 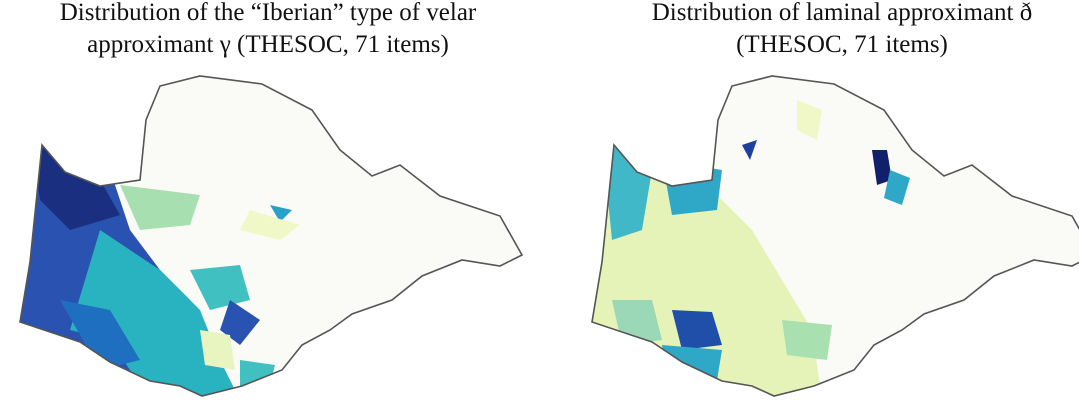 What do you see at coordinates (842, 13) in the screenshot?
I see `map-title: Distribution of laminal approximant ð` at bounding box center [842, 13].